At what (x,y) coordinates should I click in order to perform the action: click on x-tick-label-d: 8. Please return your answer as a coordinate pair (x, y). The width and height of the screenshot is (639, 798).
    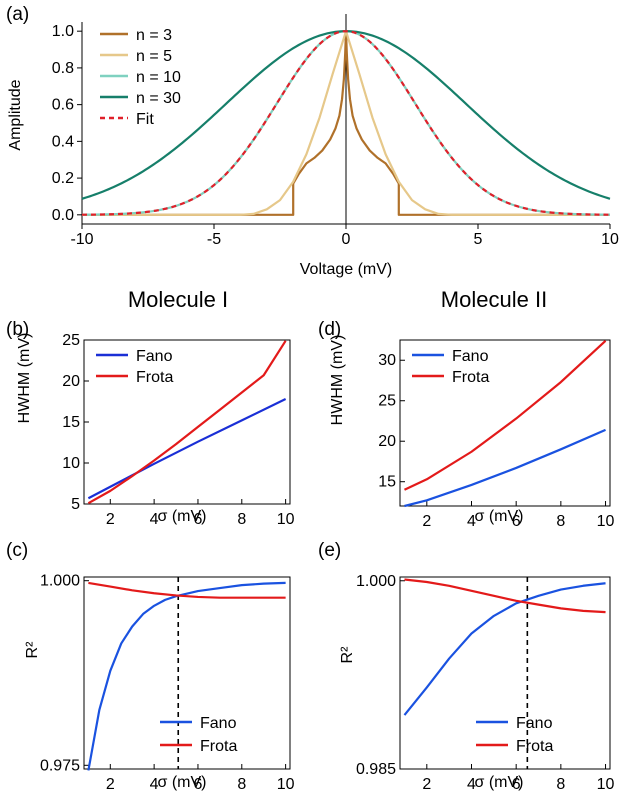
    Looking at the image, I should click on (560, 521).